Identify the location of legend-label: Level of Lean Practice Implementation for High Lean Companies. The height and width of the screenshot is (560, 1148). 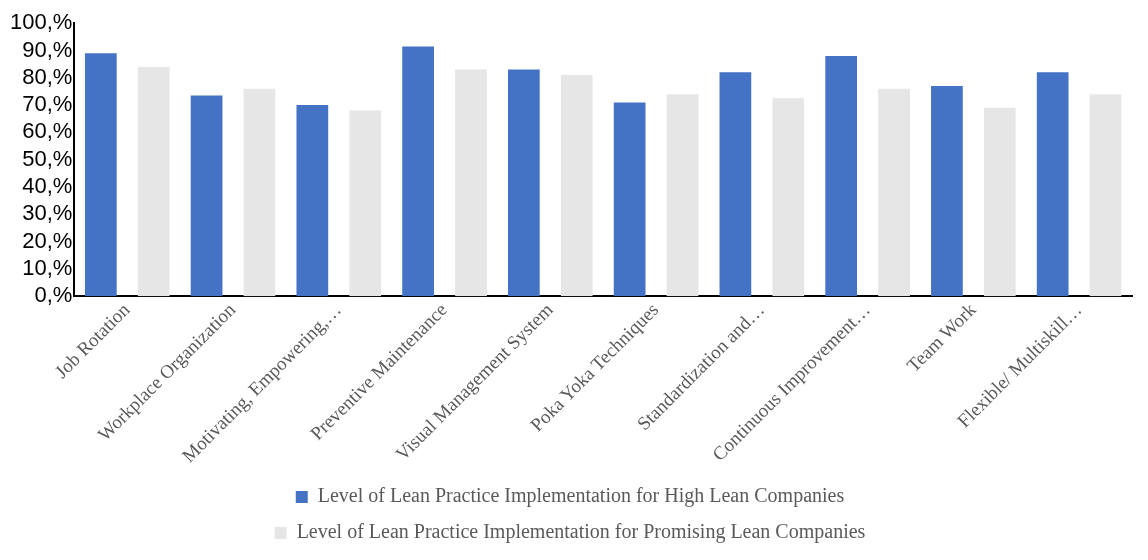
(581, 496).